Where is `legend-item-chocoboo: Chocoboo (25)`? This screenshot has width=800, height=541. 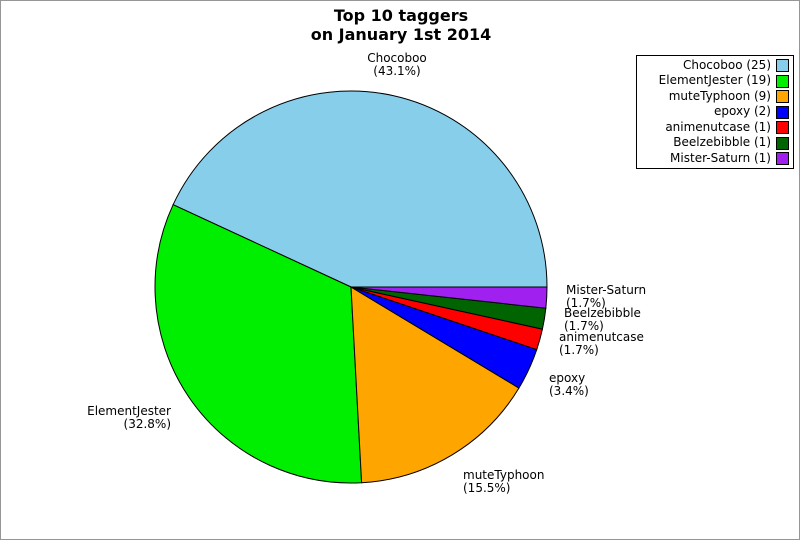 legend-item-chocoboo: Chocoboo (25) is located at coordinates (715, 66).